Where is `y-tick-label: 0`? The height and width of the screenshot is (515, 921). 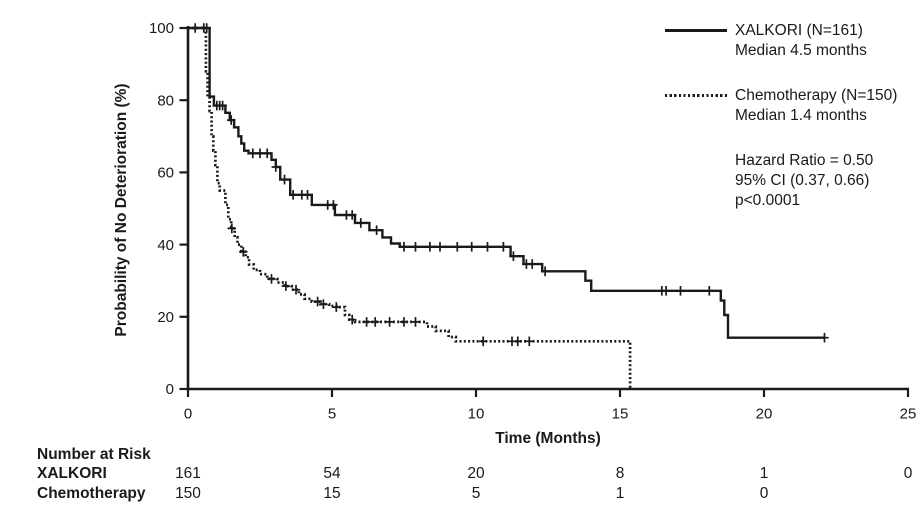
y-tick-label: 0 is located at coordinates (170, 389).